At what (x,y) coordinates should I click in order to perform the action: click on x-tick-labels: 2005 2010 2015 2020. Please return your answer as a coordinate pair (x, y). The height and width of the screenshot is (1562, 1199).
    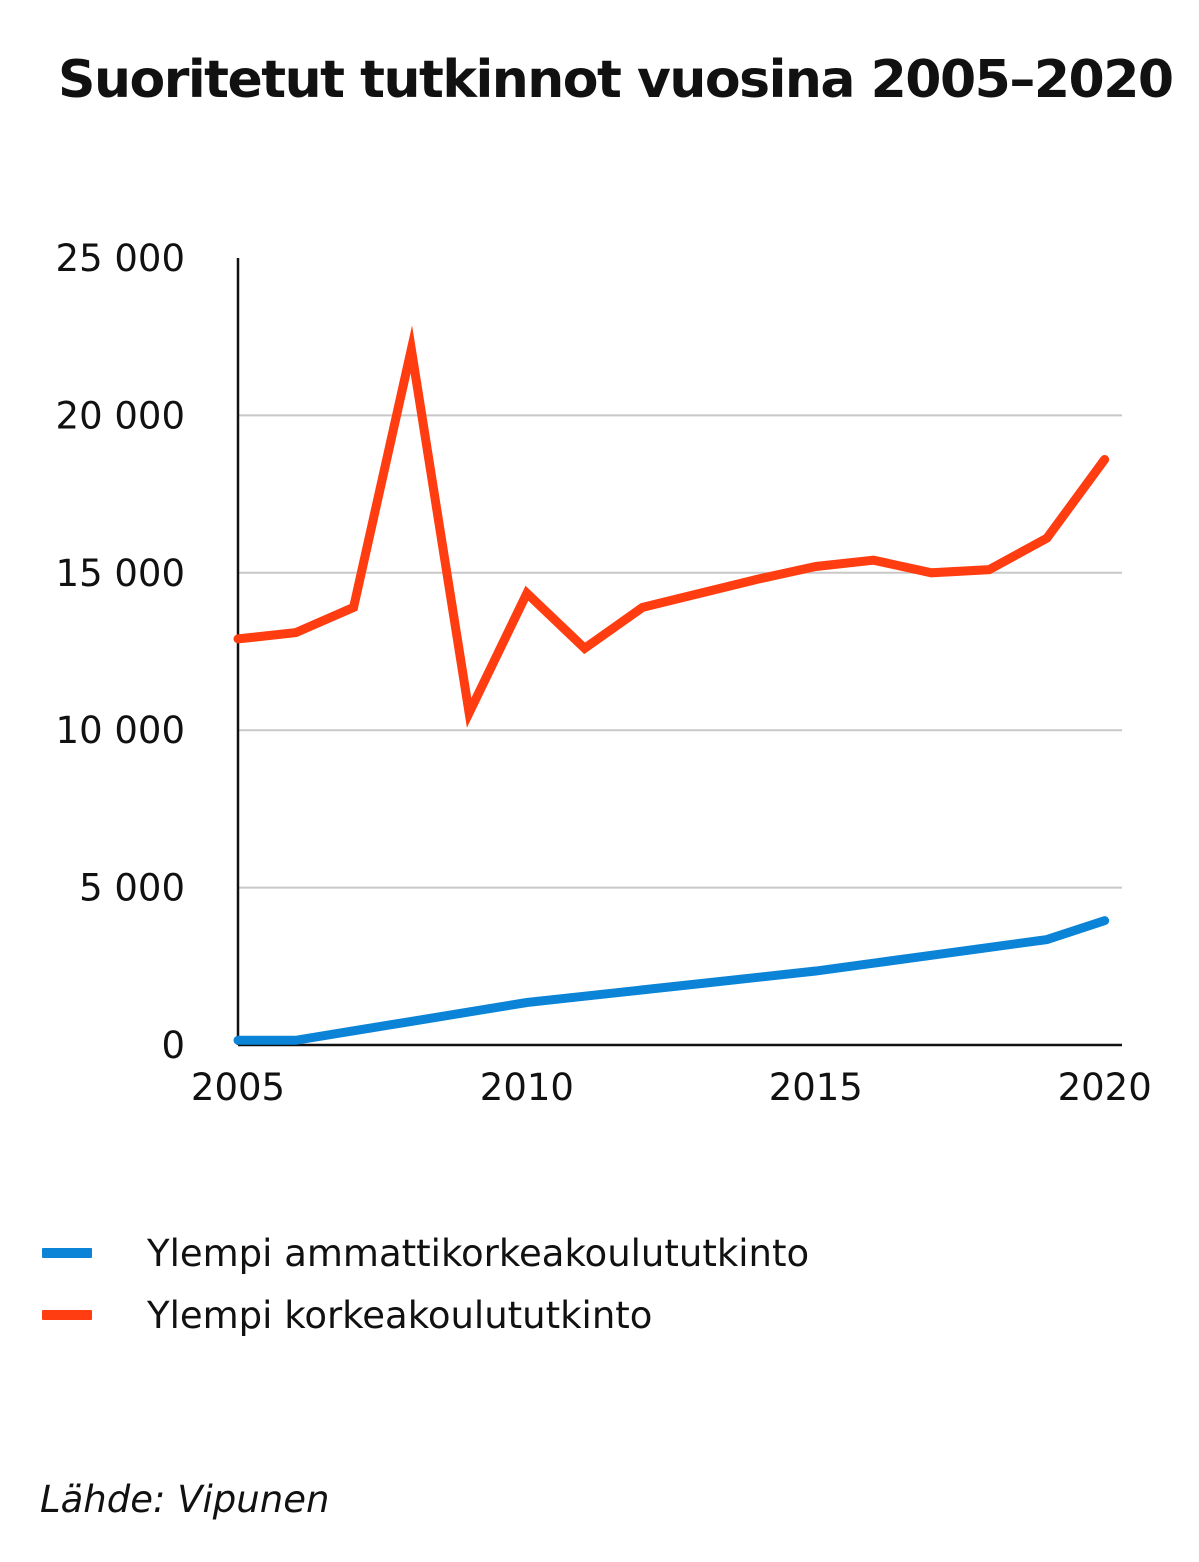
    Looking at the image, I should click on (671, 1087).